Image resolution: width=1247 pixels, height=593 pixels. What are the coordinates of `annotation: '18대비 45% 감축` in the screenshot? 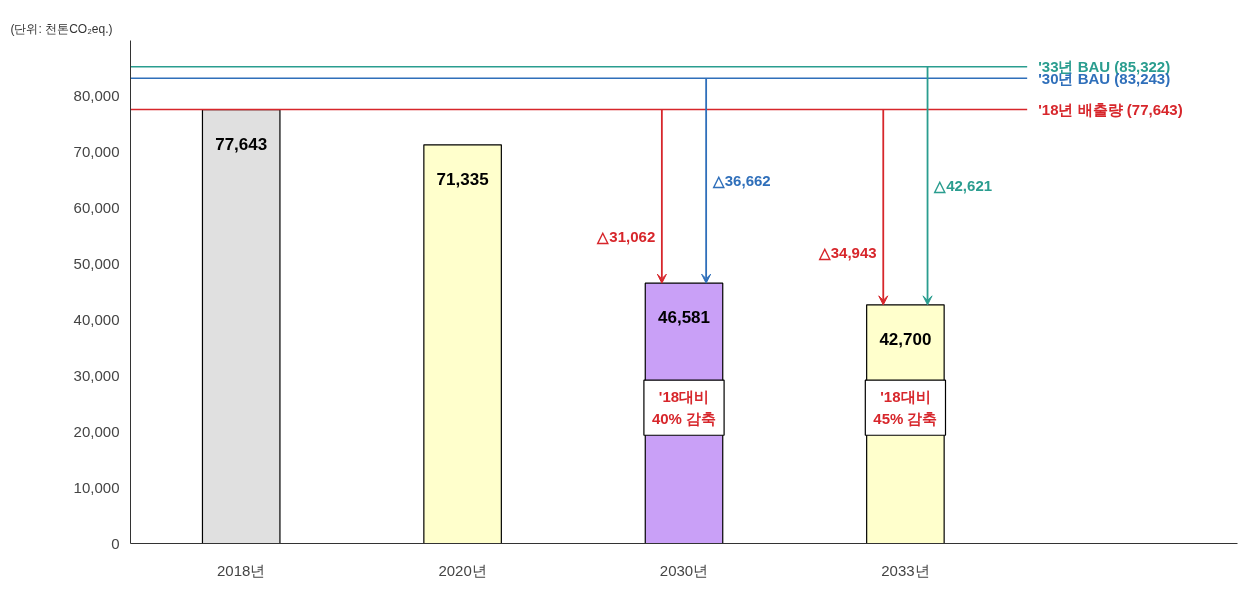 It's located at (905, 408).